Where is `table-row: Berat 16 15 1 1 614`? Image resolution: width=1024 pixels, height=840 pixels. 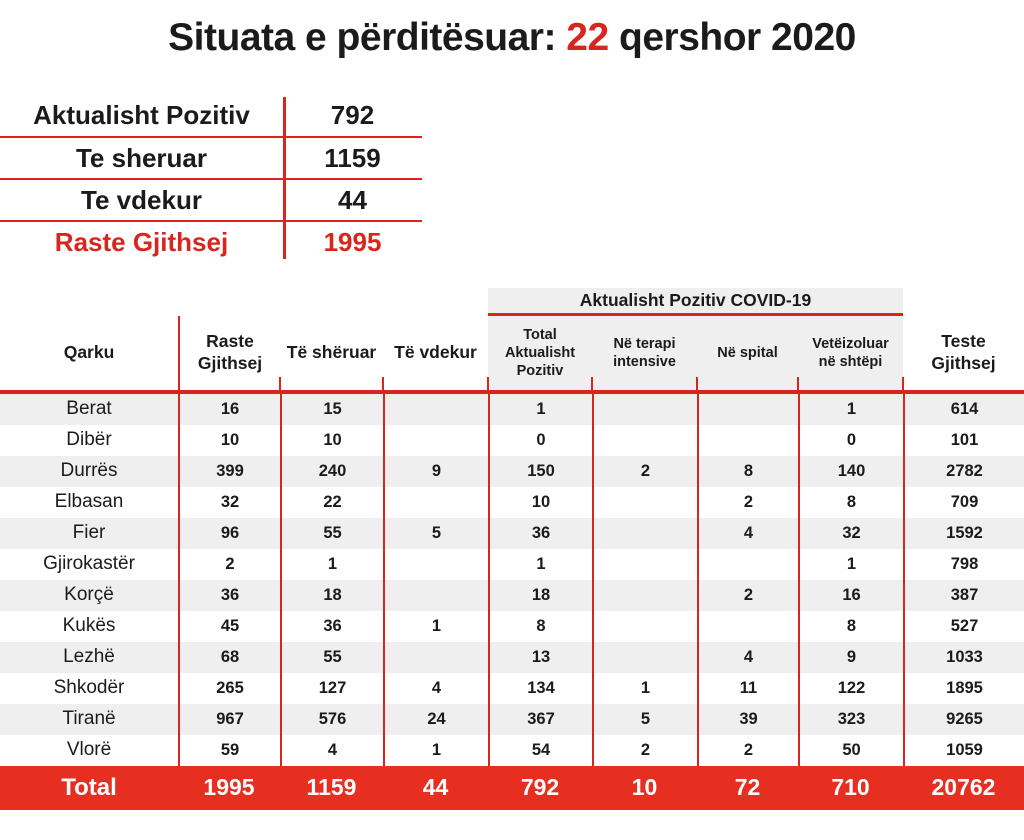
table-row: Berat 16 15 1 1 614 is located at coordinates (512, 409).